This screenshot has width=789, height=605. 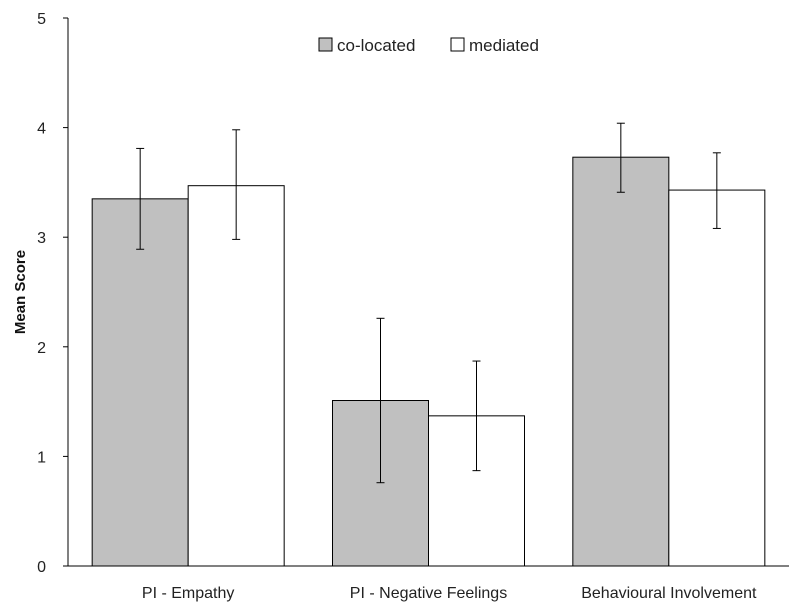 I want to click on y-tick-label: 0, so click(x=41, y=567).